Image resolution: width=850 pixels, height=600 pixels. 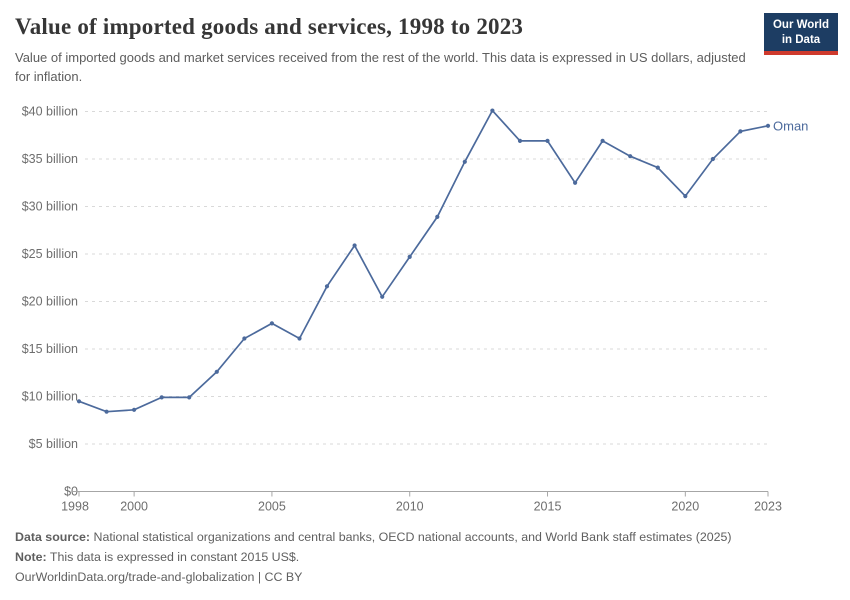 What do you see at coordinates (50, 112) in the screenshot?
I see `y-axis-tick-label: $40 billion` at bounding box center [50, 112].